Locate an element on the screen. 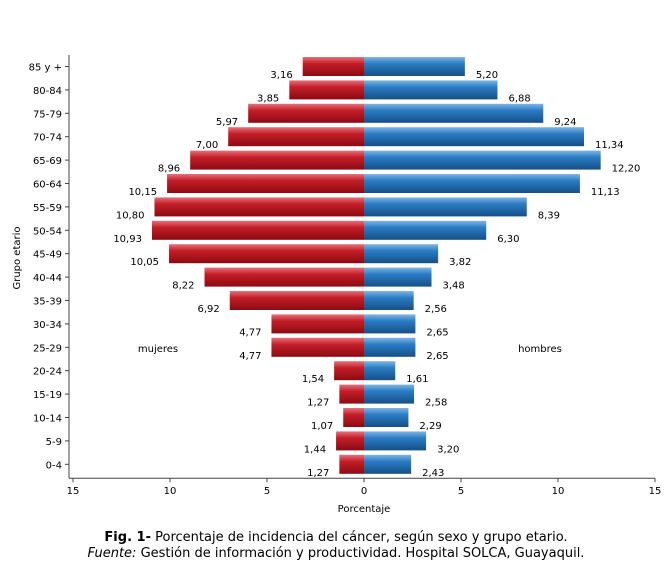 The width and height of the screenshot is (672, 566). label-hombres-20-24: 1,61 is located at coordinates (417, 379).